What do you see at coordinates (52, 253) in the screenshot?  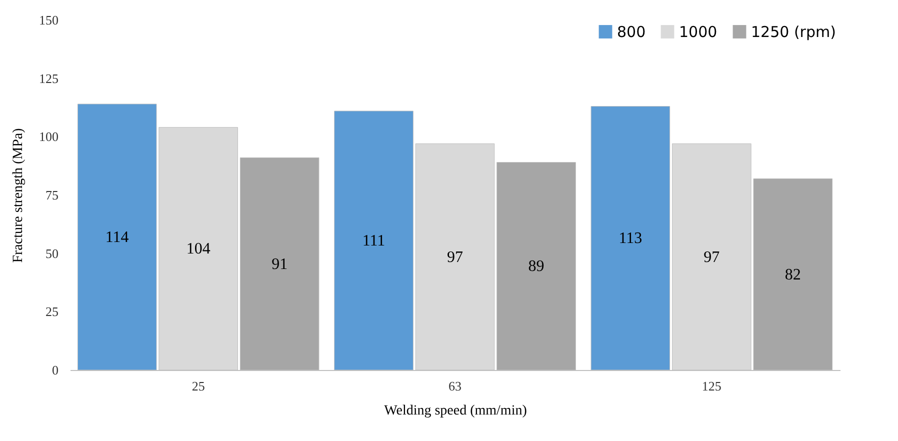 I see `y-tick-label: 50` at bounding box center [52, 253].